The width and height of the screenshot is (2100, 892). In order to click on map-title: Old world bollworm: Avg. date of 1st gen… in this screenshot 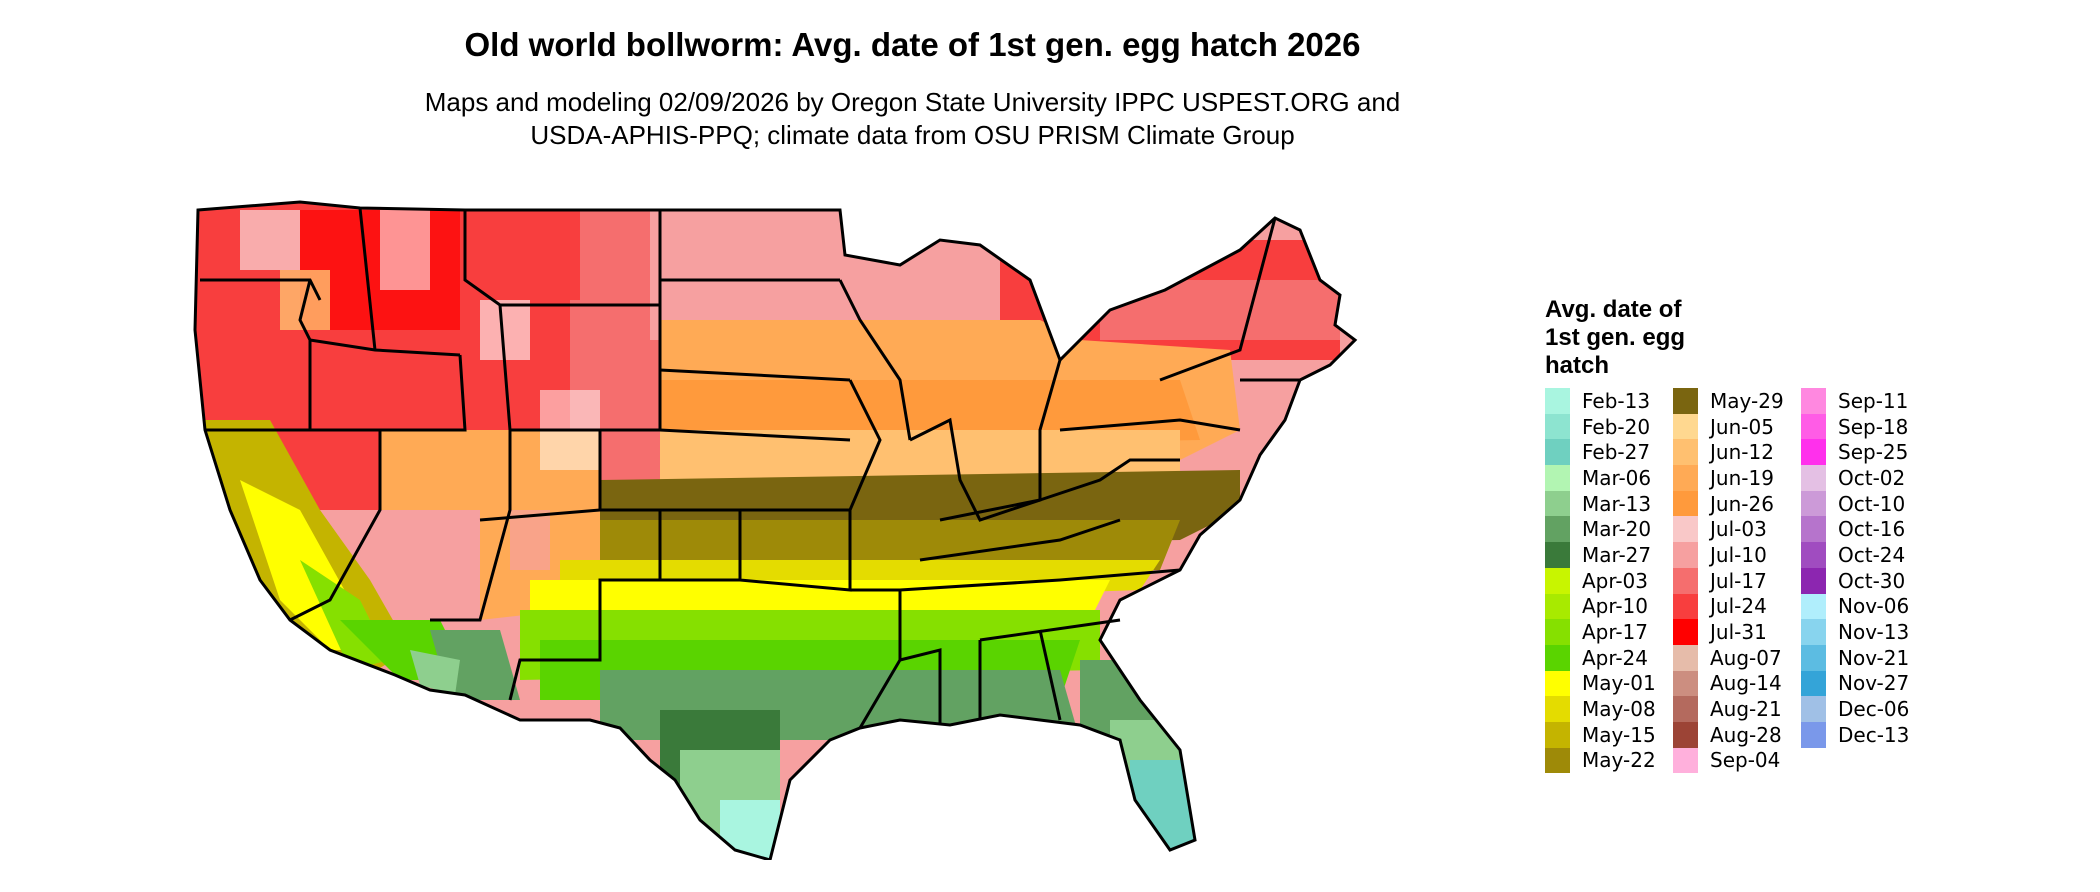, I will do `click(912, 44)`.